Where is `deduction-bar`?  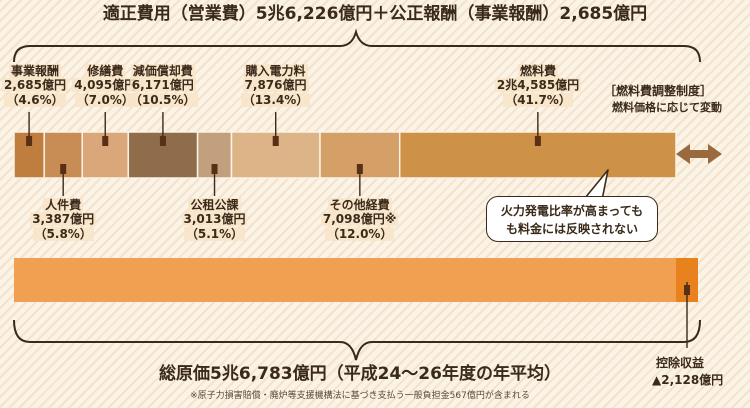 deduction-bar is located at coordinates (687, 280).